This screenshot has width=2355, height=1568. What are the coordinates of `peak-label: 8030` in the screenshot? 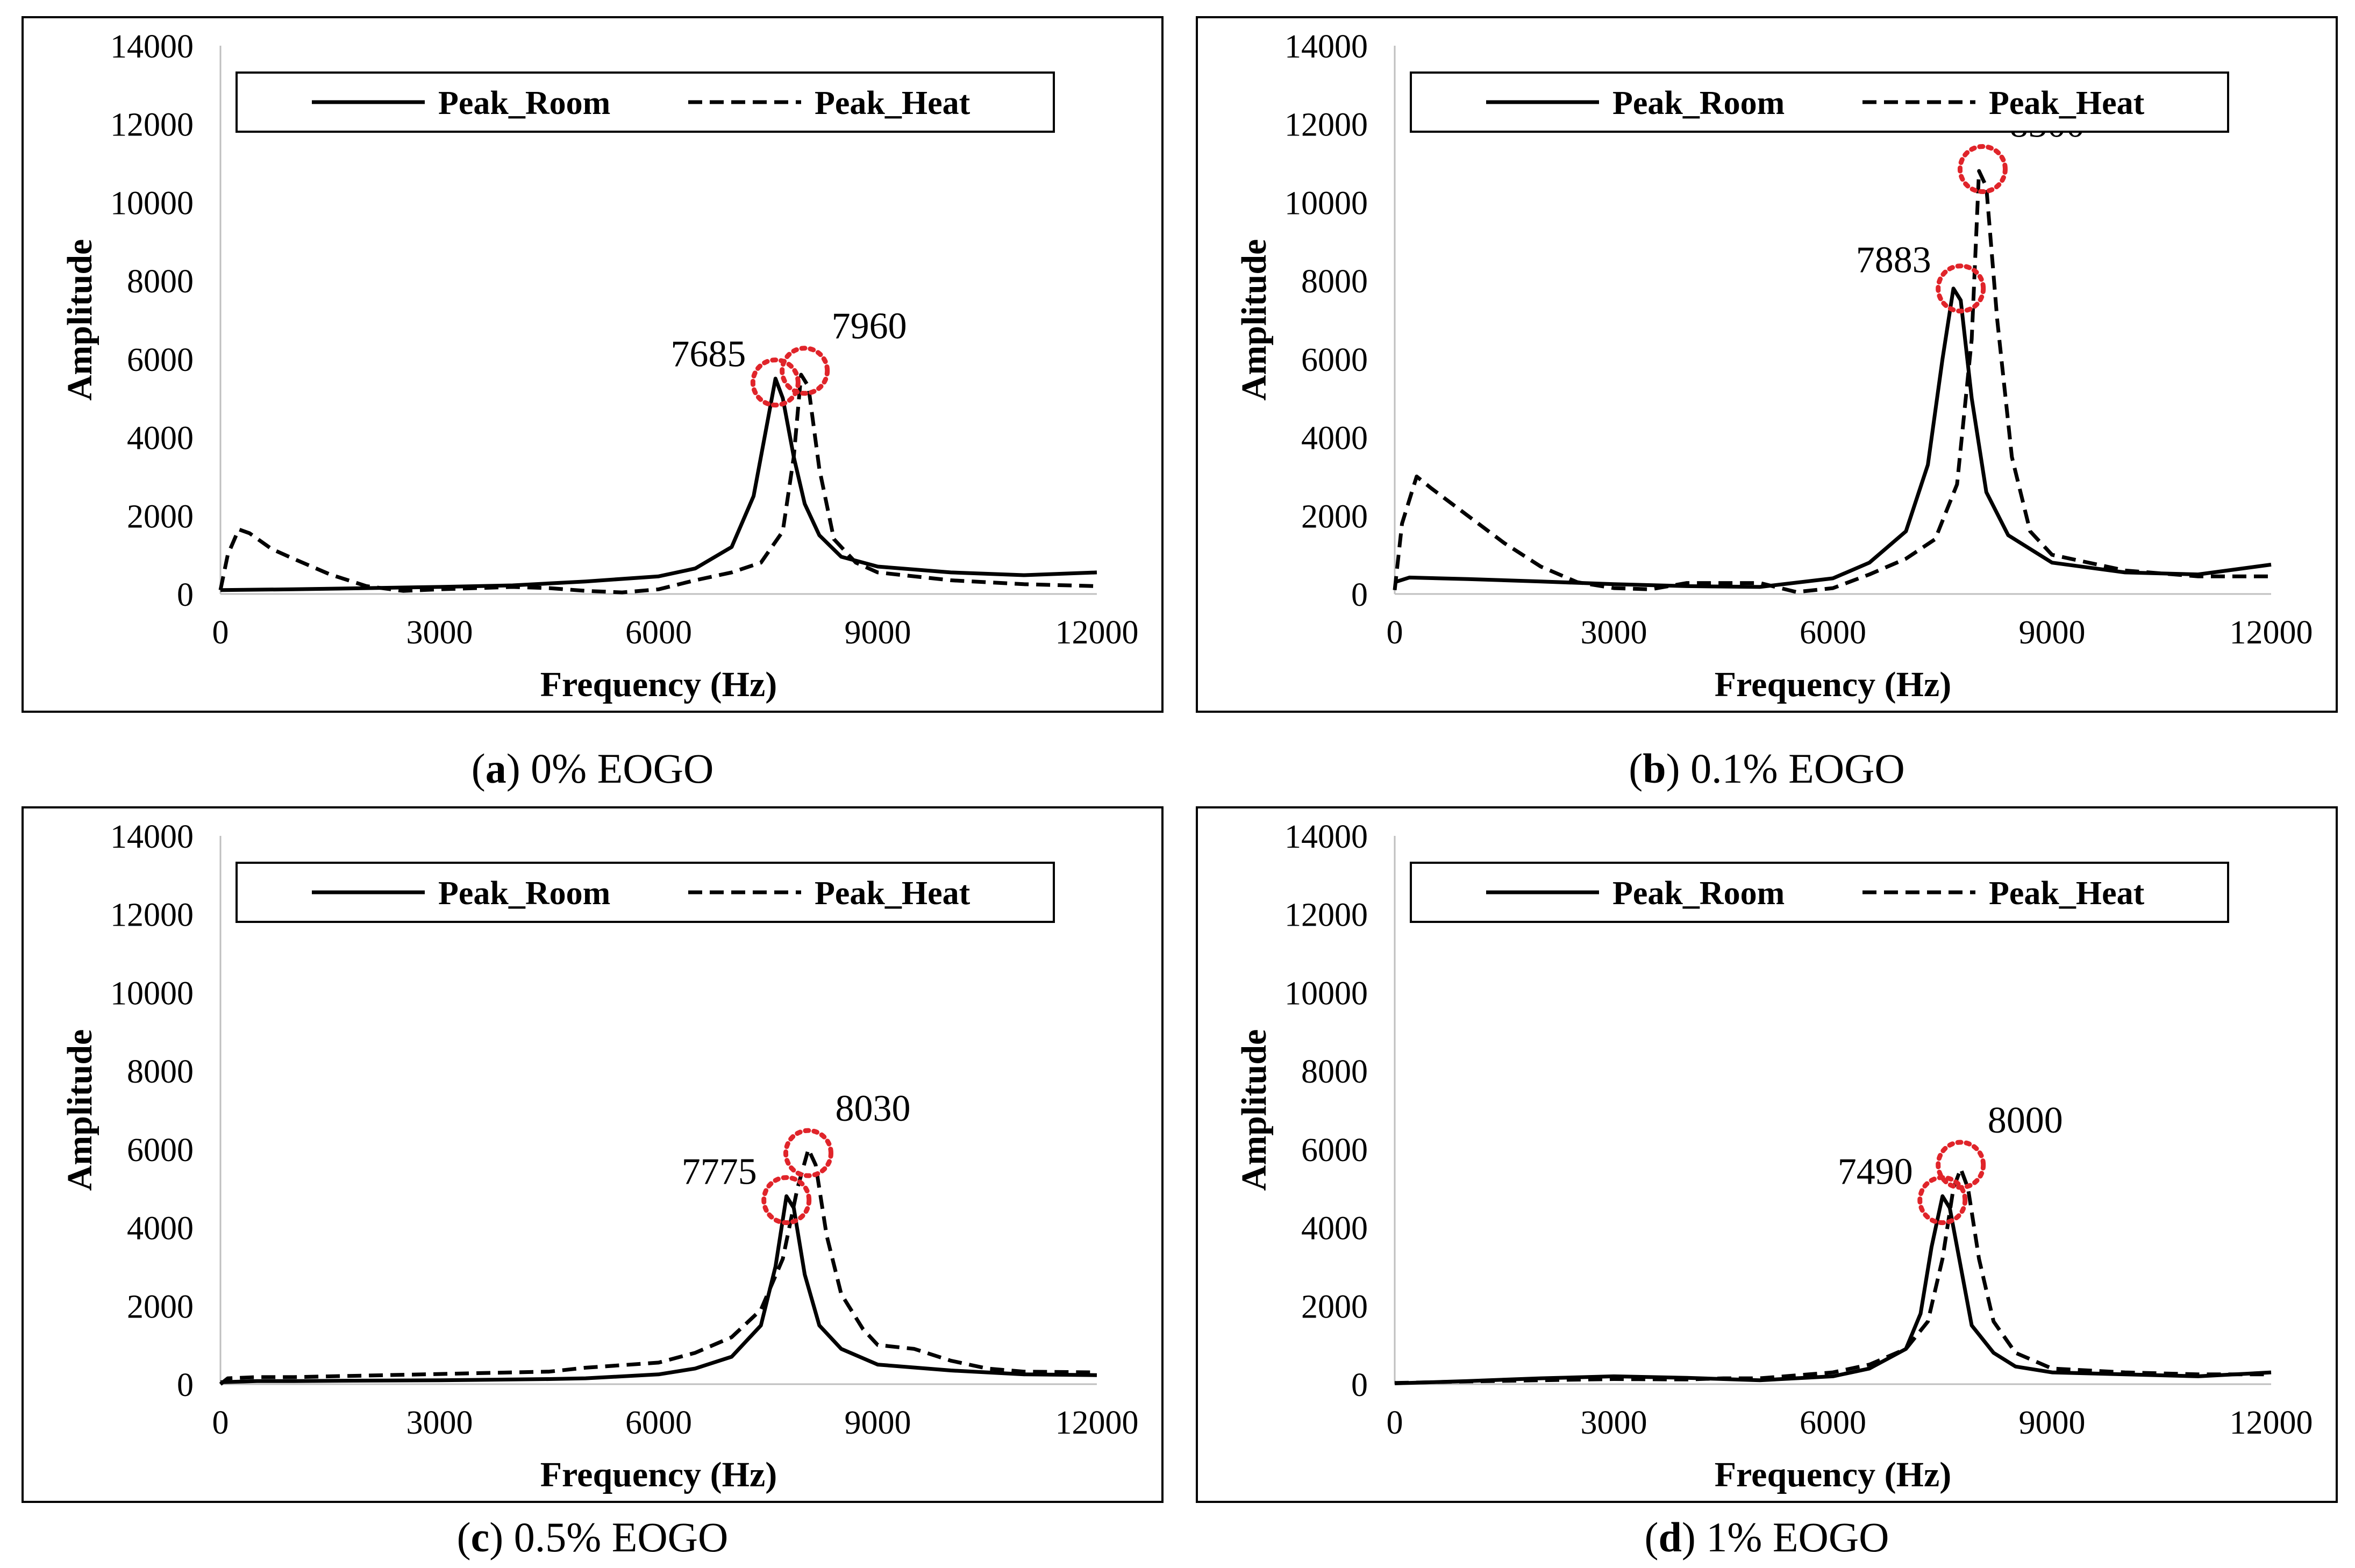 It's located at (873, 1108).